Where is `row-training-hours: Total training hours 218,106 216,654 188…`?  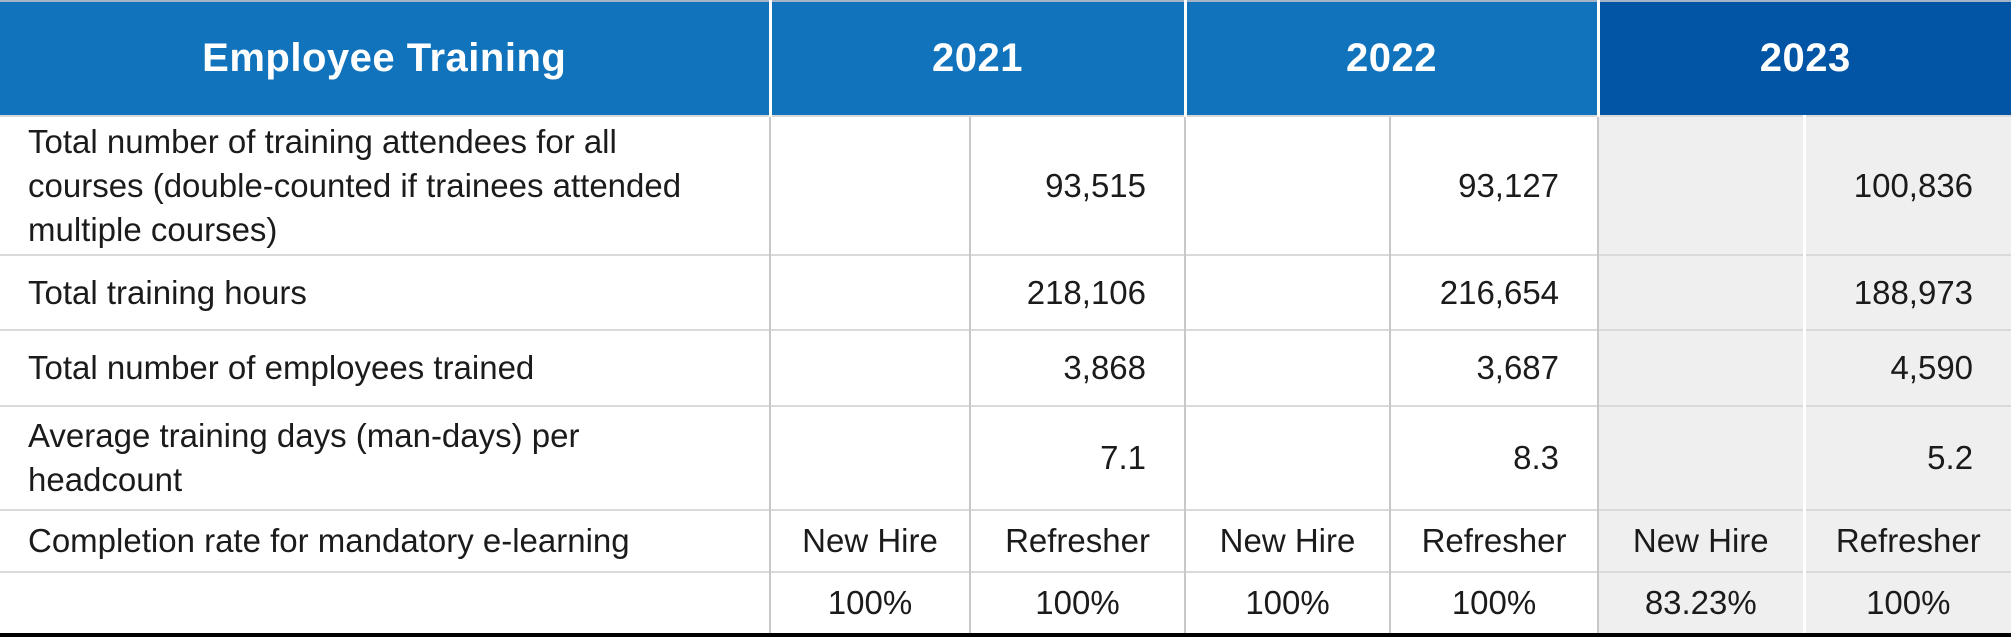
row-training-hours: Total training hours 218,106 216,654 188… is located at coordinates (1005, 292).